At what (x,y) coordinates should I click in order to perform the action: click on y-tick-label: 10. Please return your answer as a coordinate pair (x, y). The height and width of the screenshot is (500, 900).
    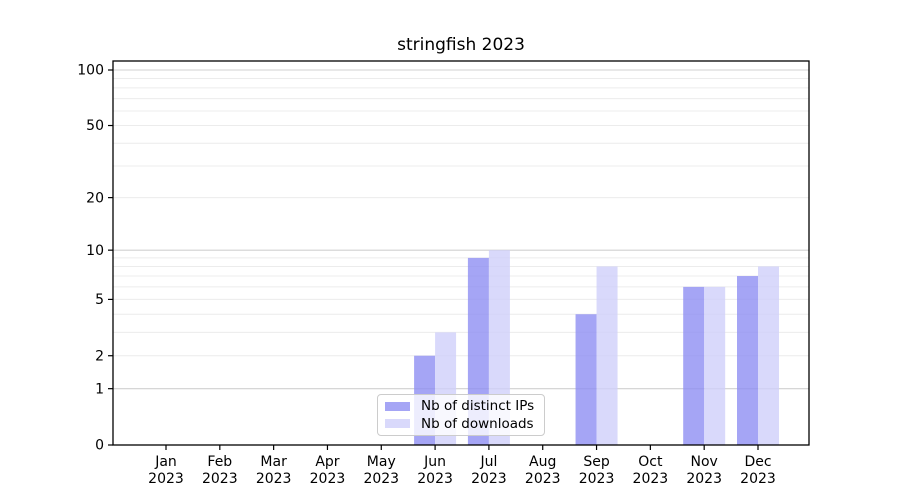
    Looking at the image, I should click on (95, 251).